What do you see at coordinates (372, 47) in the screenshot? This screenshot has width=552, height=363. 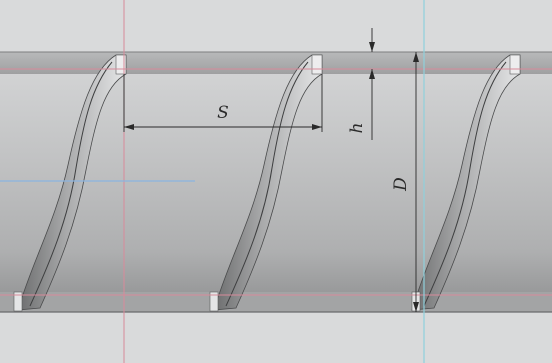 I see `height-arrow-upper` at bounding box center [372, 47].